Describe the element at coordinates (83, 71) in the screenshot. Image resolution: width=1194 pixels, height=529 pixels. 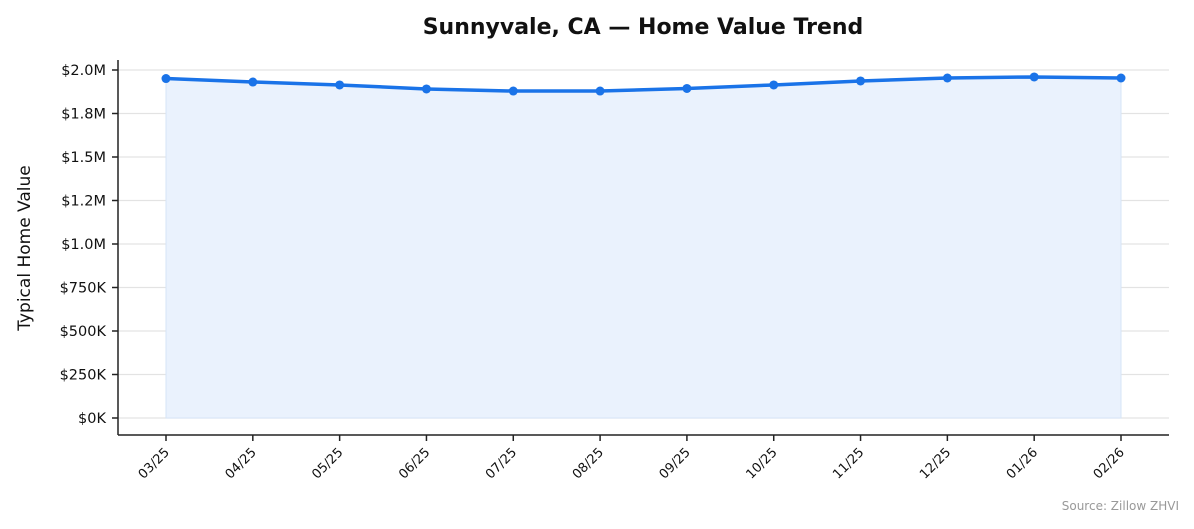
I see `y-tick-label: $2.0M` at that location.